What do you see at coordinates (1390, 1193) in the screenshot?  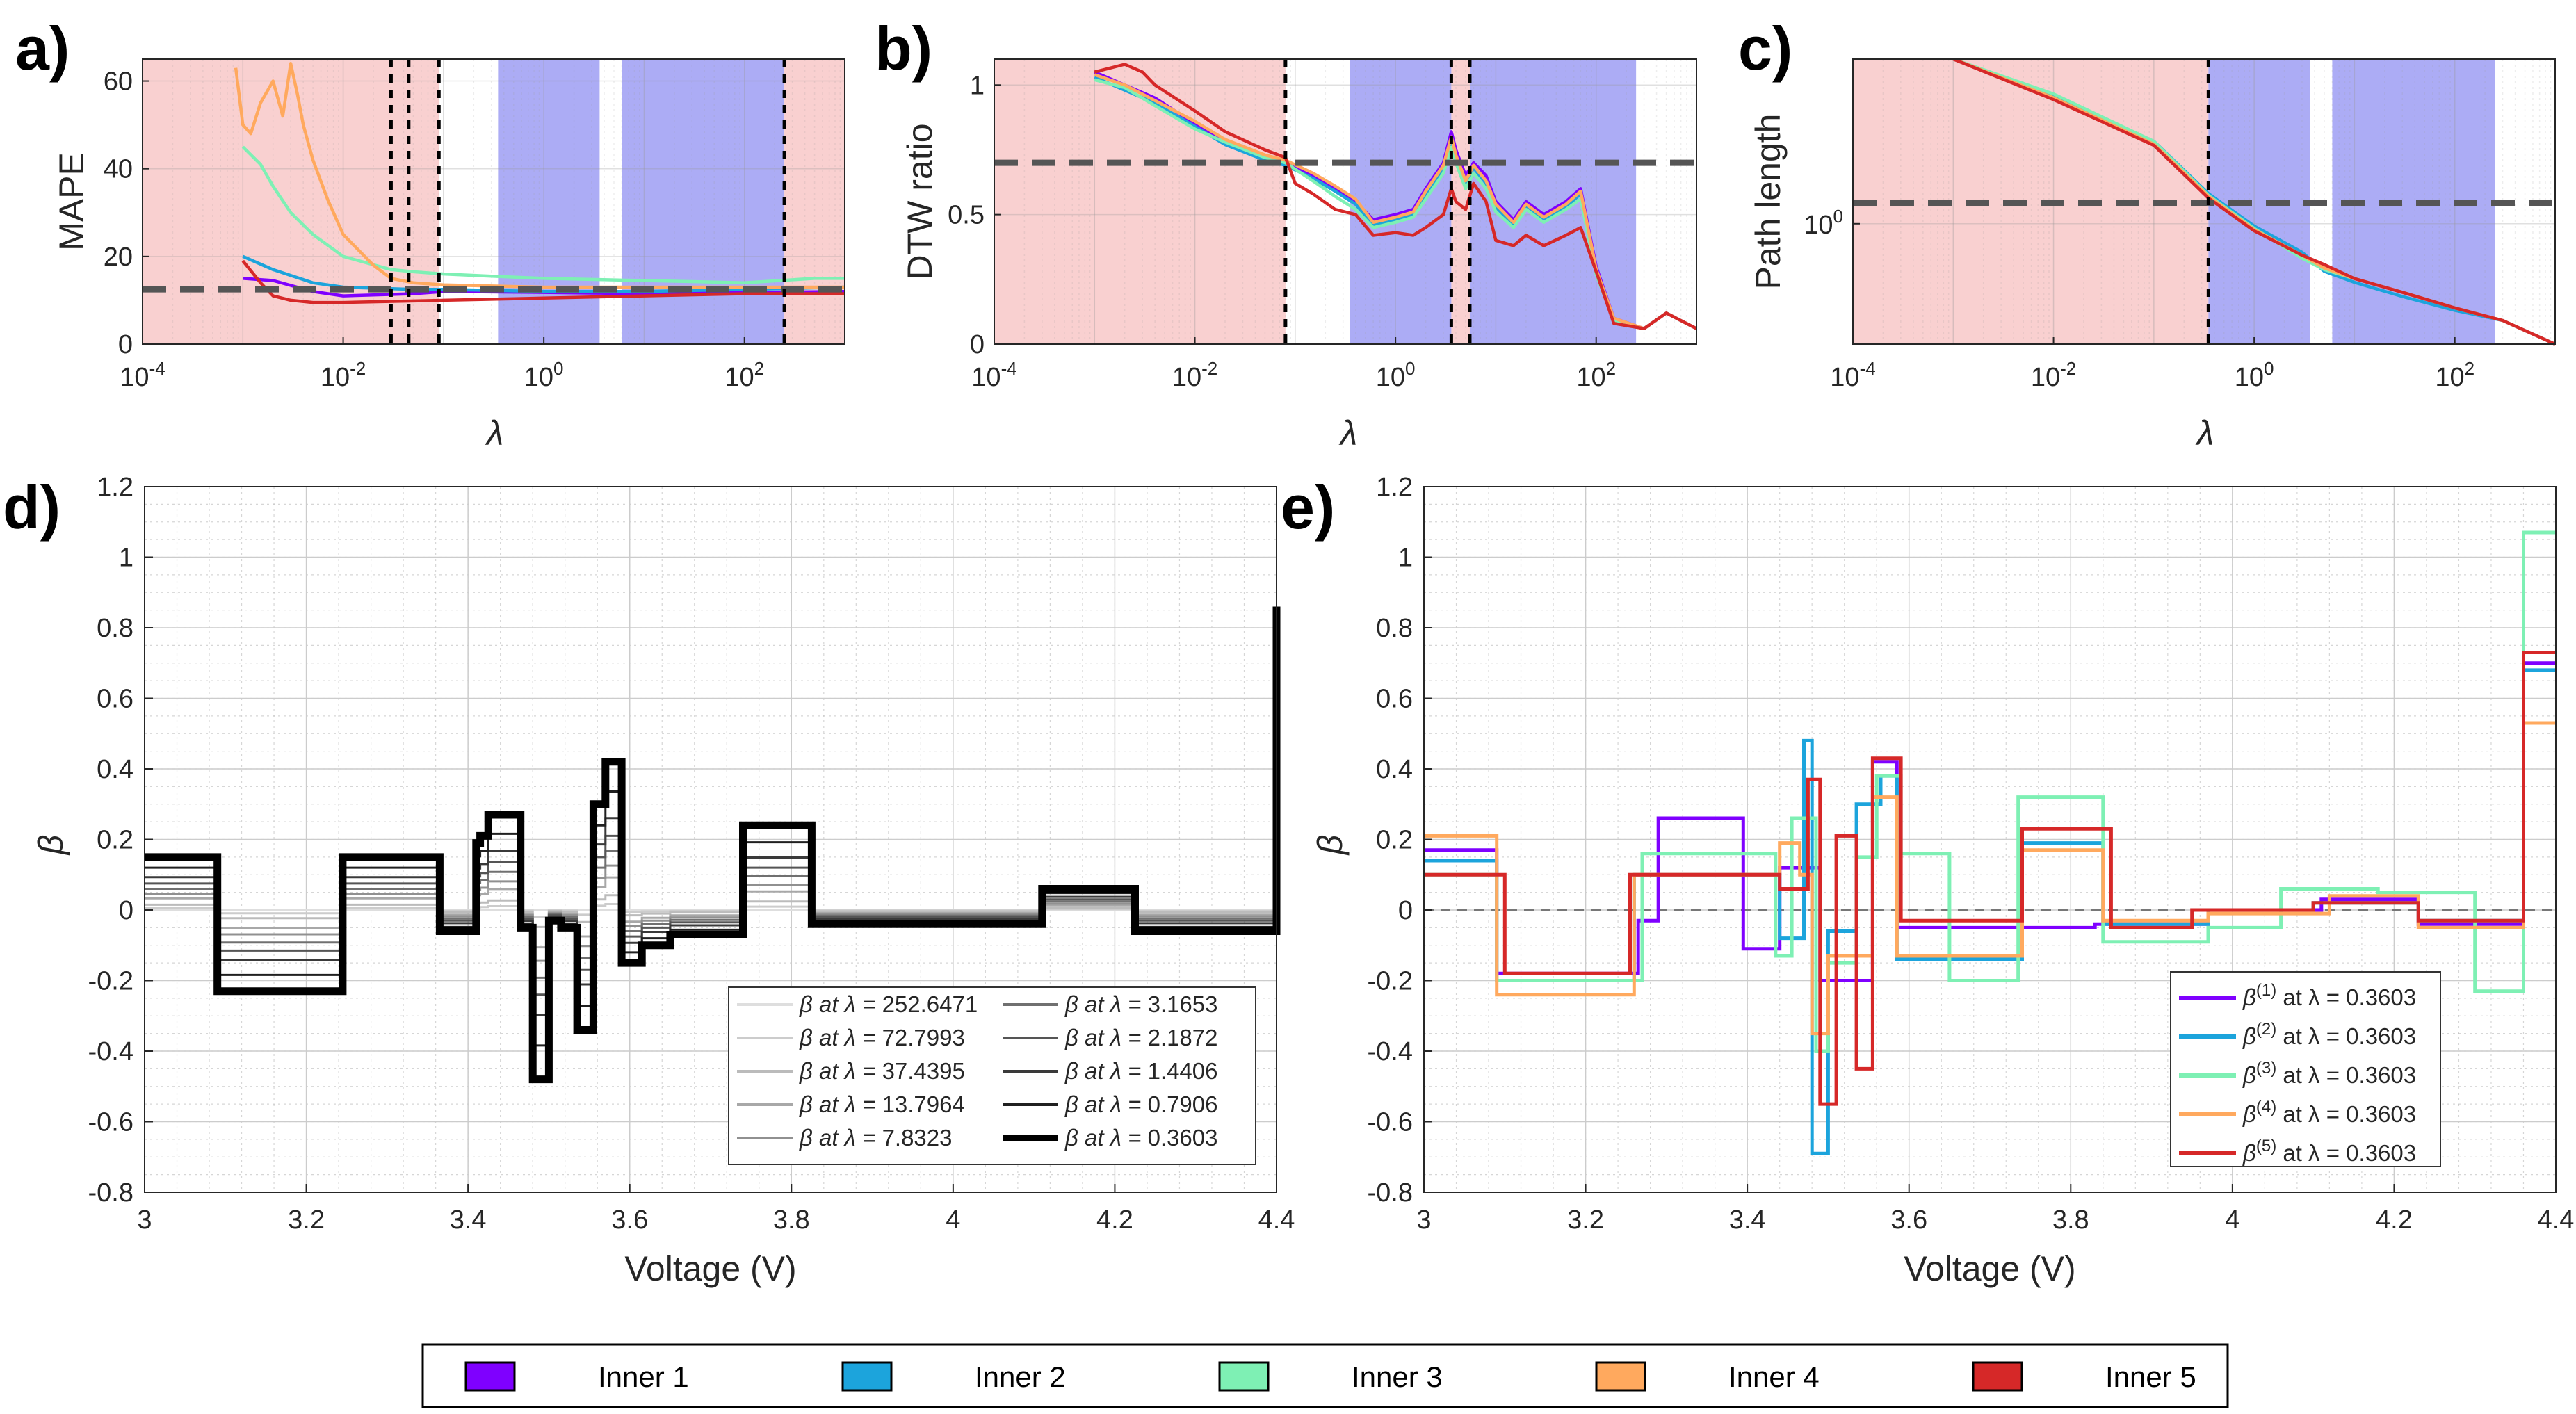 I see `panel-e-ytick-label: -0.8` at bounding box center [1390, 1193].